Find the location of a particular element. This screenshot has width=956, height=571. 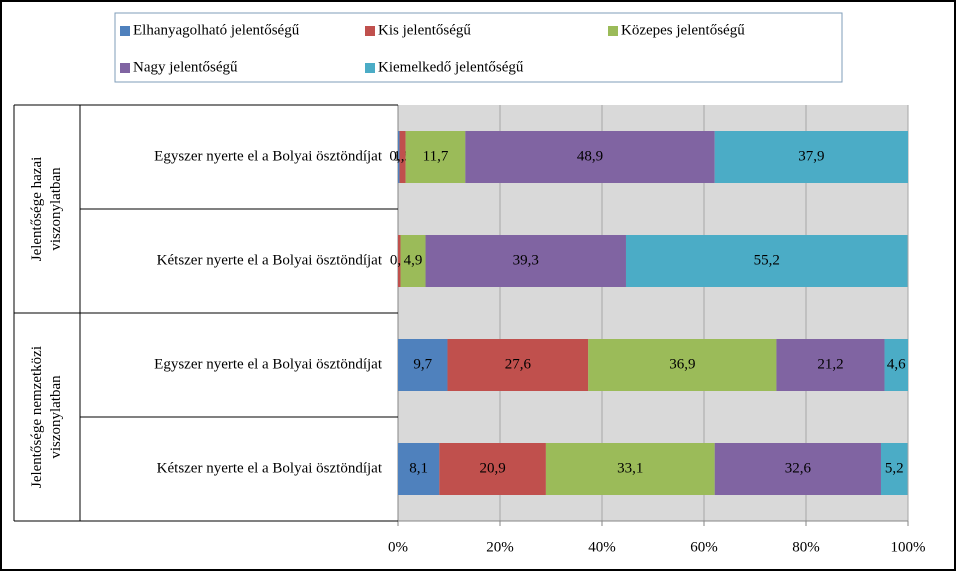

x-tick-label: 80% is located at coordinates (806, 547).